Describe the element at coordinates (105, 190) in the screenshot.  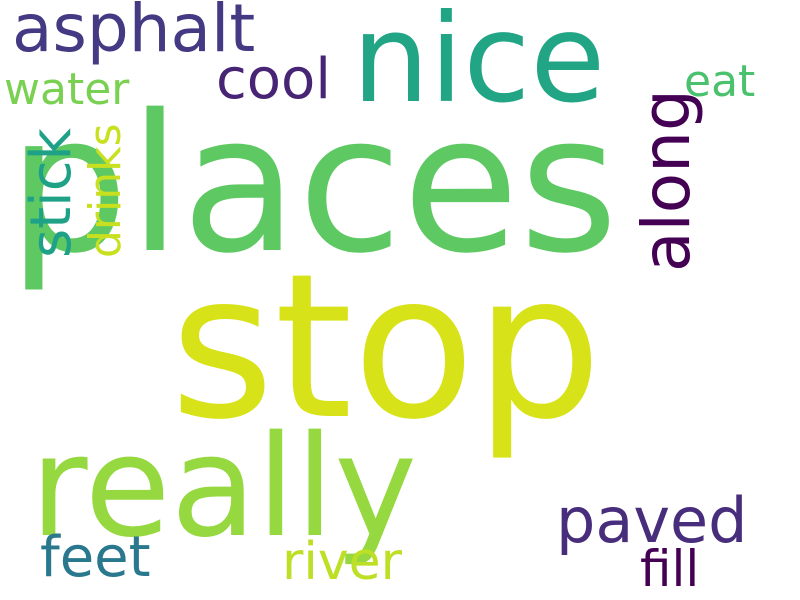
I see `word-drinks: drinks` at that location.